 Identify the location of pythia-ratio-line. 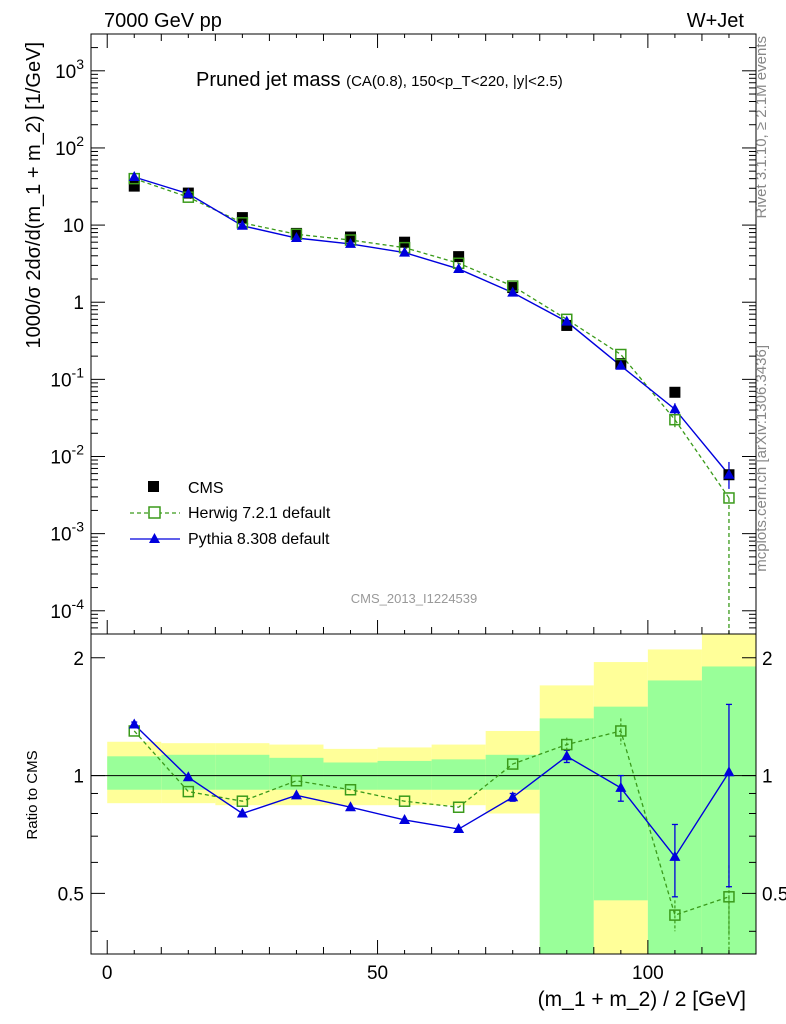
(431, 791).